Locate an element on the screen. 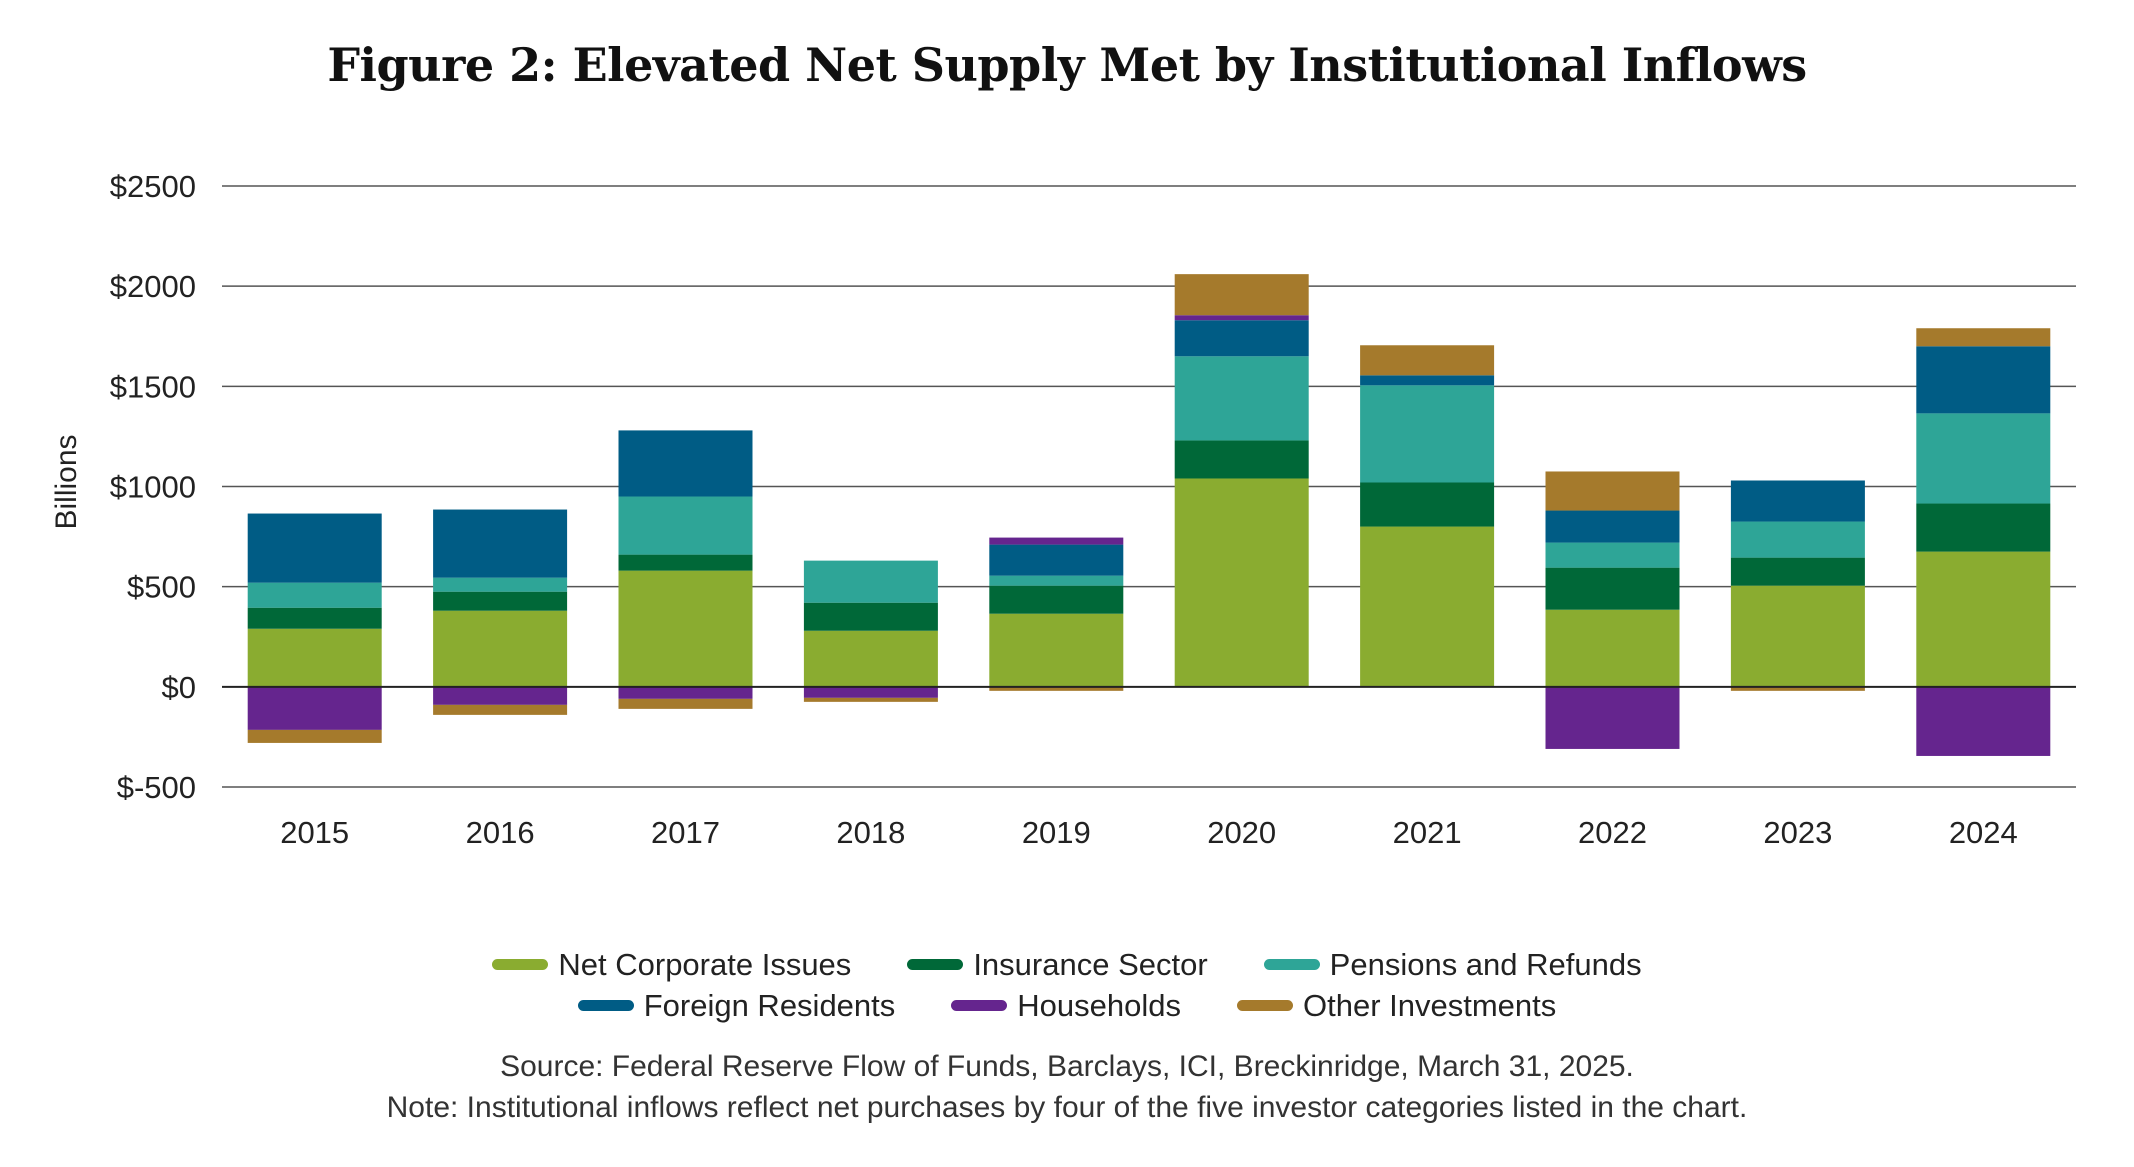  y-axis-label: Billions is located at coordinates (66, 481).